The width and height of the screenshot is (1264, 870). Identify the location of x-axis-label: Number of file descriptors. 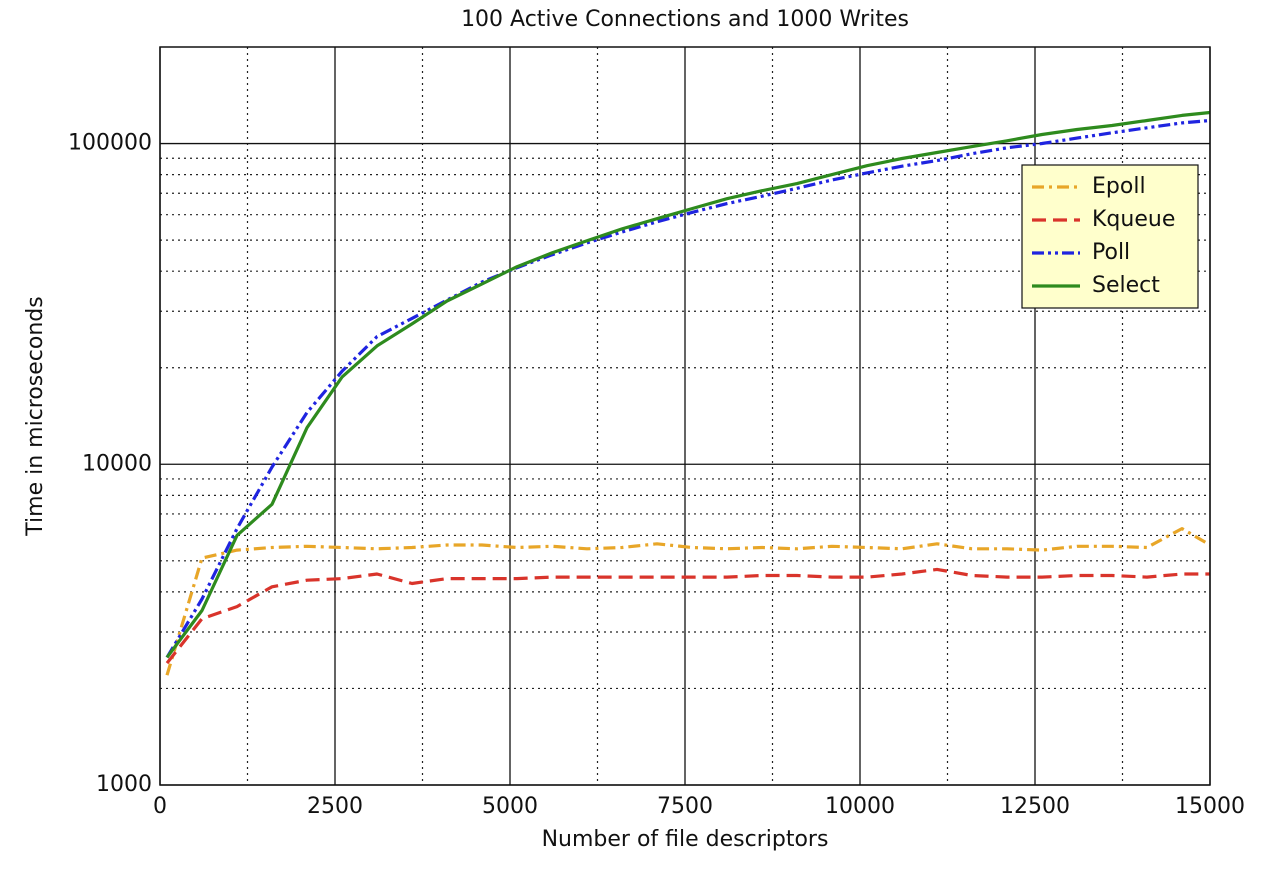
(685, 839).